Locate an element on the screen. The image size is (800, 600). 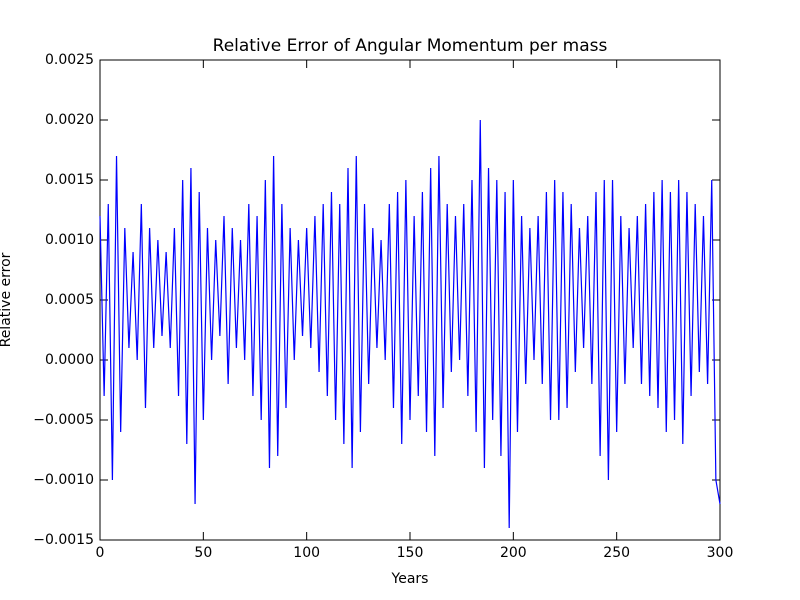
y-tick-label: 0.0015 is located at coordinates (69, 180).